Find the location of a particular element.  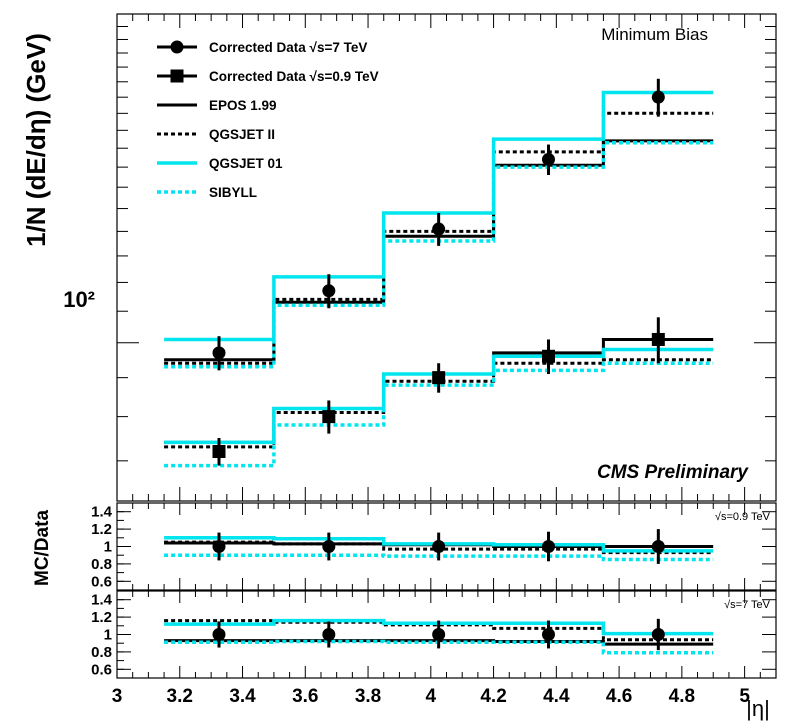

x-axis-title: |η| is located at coordinates (758, 708).